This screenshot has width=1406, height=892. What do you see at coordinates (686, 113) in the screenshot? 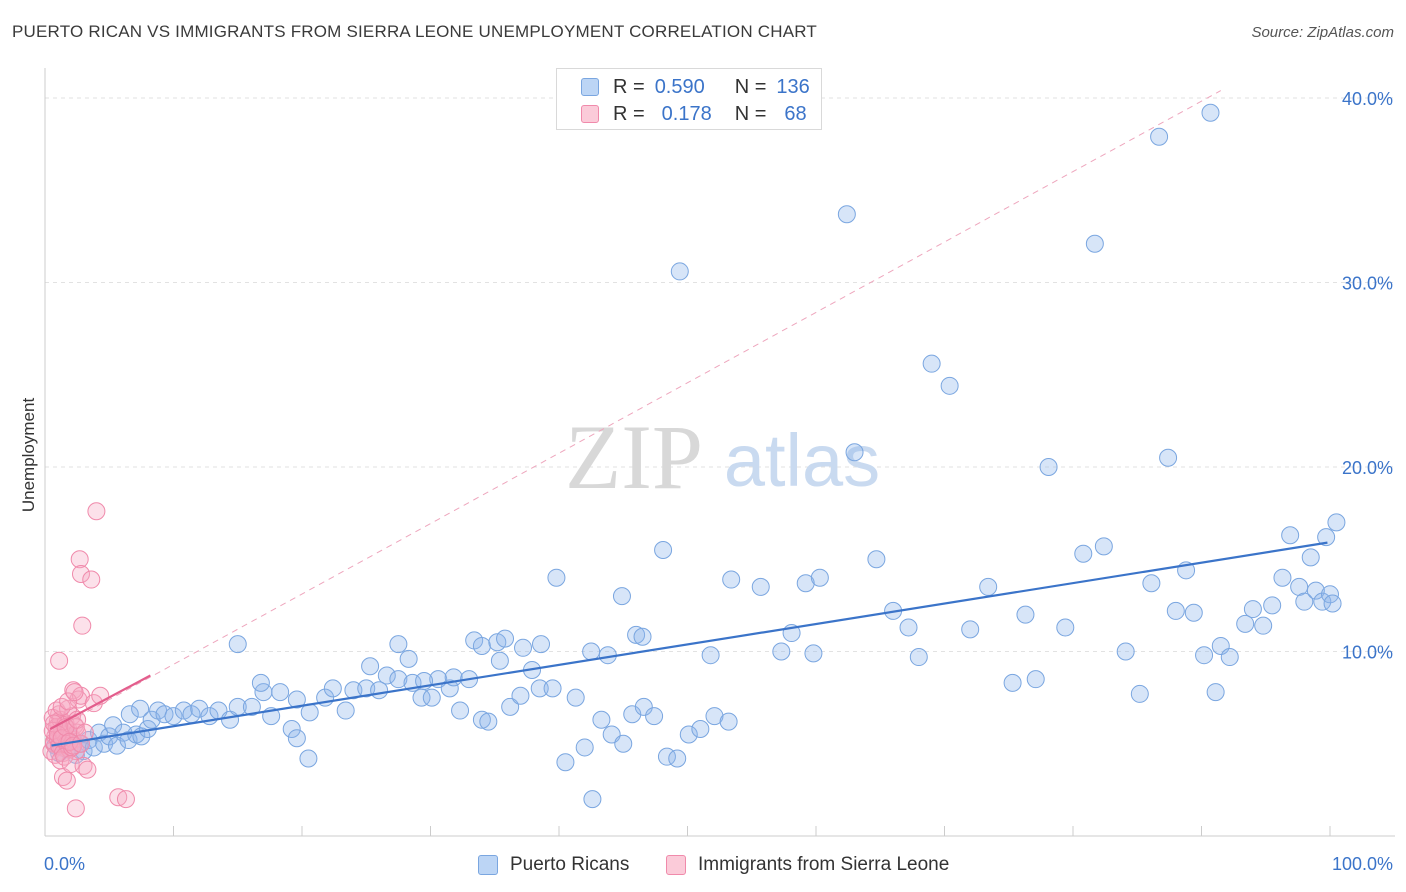
I see `r-value: 0.178` at bounding box center [686, 113].